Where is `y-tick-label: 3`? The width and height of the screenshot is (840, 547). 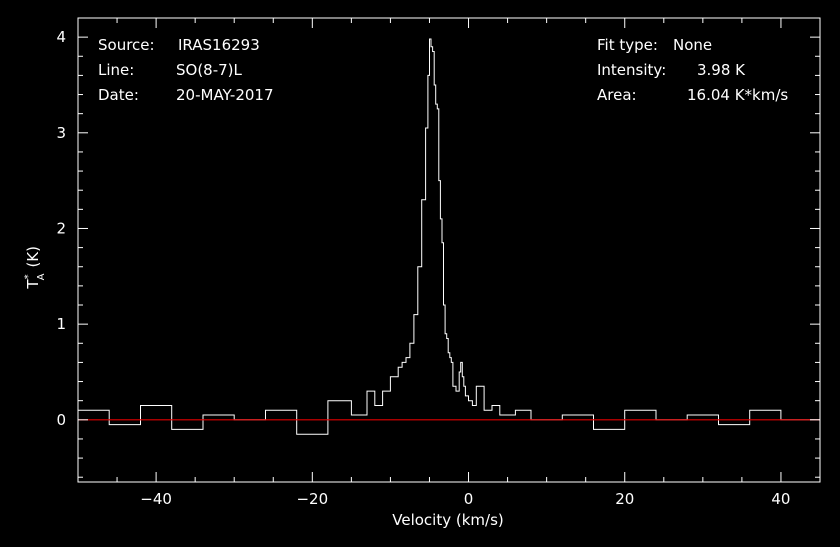
y-tick-label: 3 is located at coordinates (61, 133).